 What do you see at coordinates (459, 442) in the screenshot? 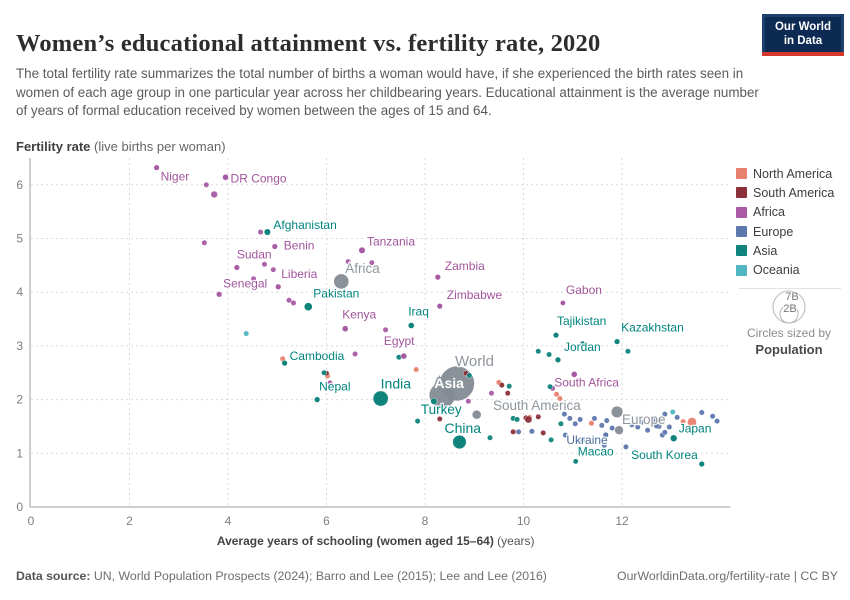
I see `data-point-china` at bounding box center [459, 442].